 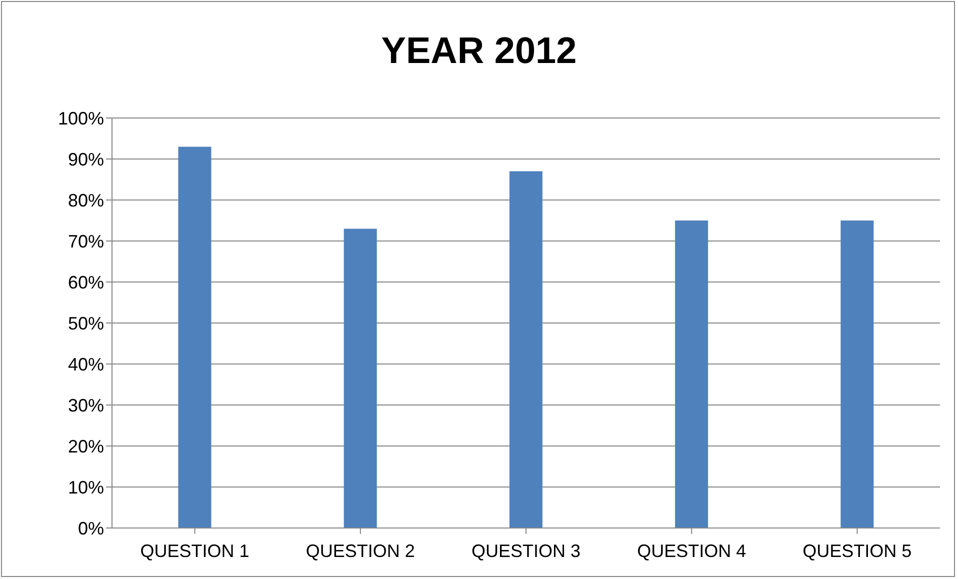 I want to click on x-tick-label: QUESTION 4, so click(x=691, y=550).